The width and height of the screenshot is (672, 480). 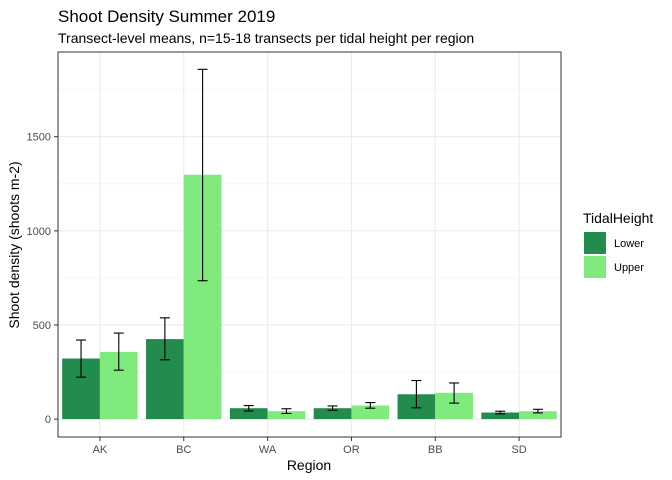 What do you see at coordinates (42, 279) in the screenshot?
I see `y-axis: 0 500 1000 1500` at bounding box center [42, 279].